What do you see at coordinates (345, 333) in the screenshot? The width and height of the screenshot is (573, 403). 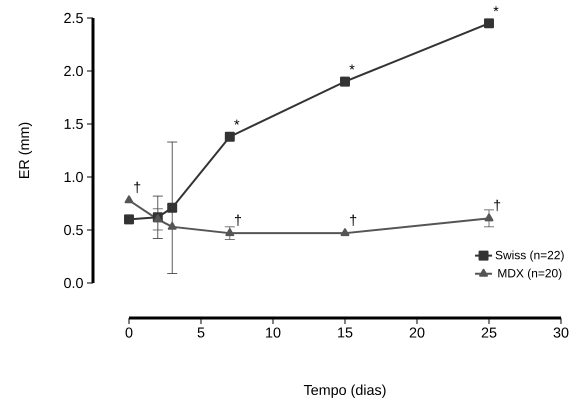 I see `x-tick-label: 15` at bounding box center [345, 333].